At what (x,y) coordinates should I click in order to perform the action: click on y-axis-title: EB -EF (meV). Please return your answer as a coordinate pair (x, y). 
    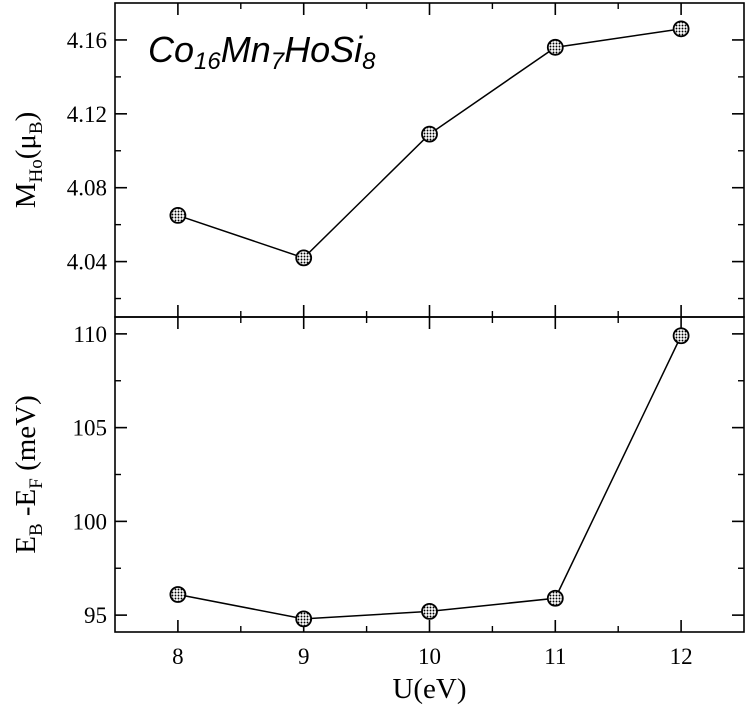
    Looking at the image, I should click on (28, 474).